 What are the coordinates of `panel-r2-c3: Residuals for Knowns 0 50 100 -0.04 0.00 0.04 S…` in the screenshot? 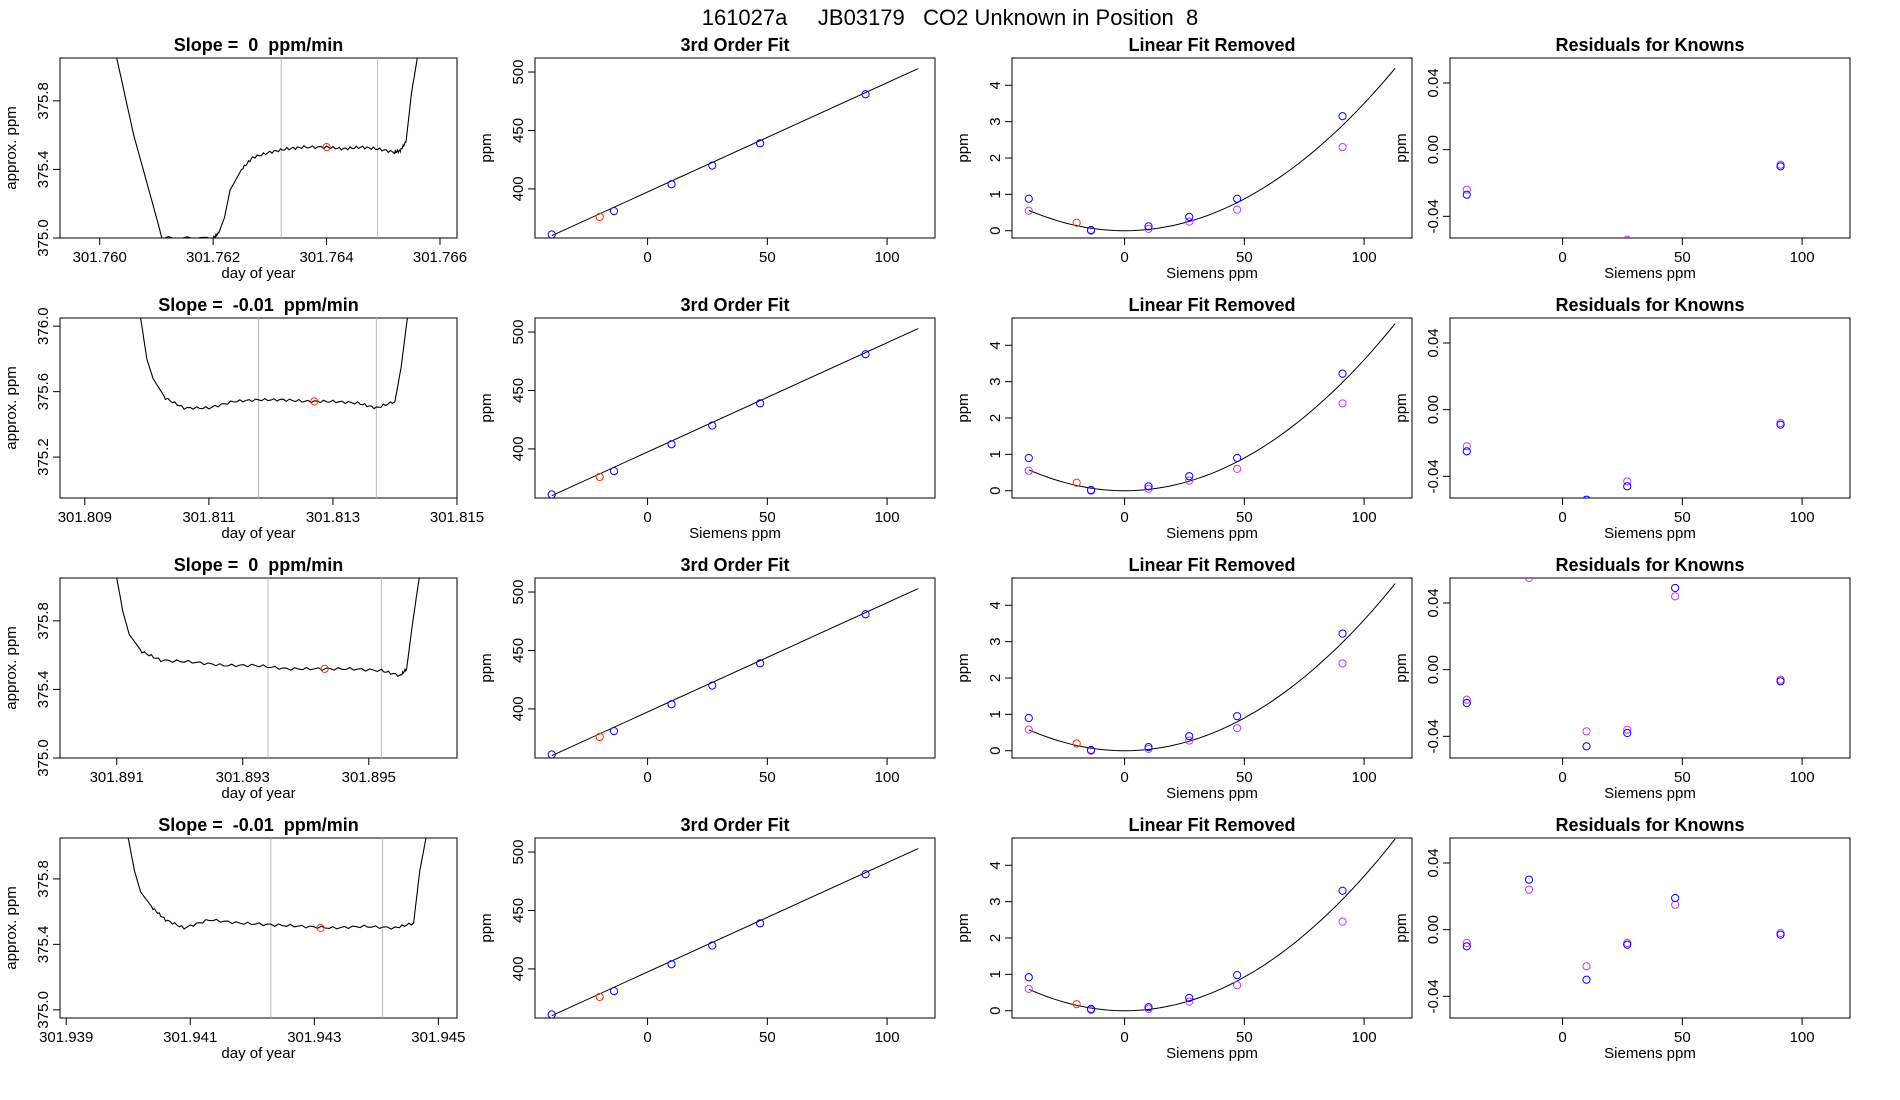 It's located at (1622, 678).